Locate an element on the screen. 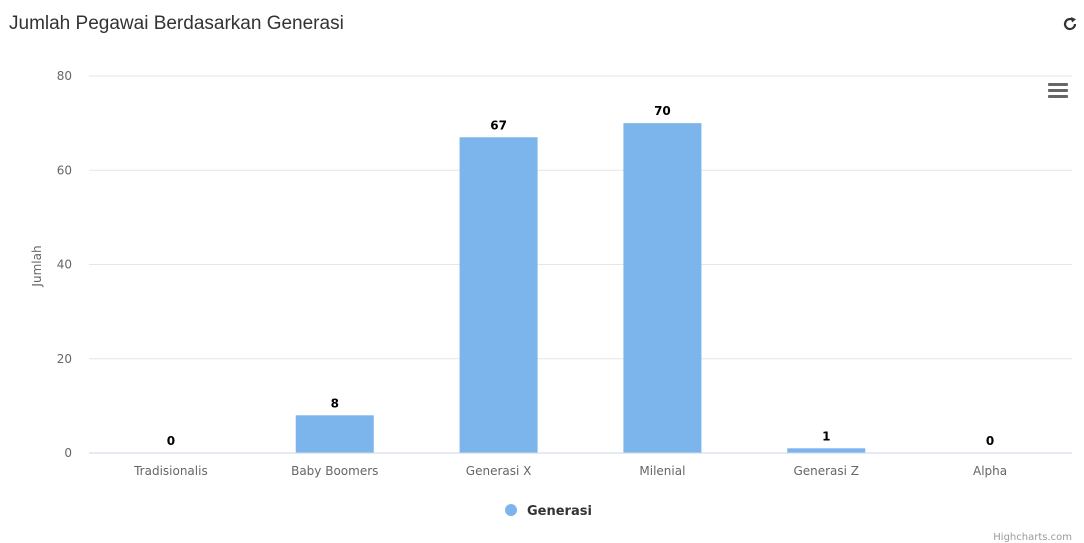 This screenshot has height=543, width=1084. panel-title: Jumlah Pegawai Berdasarkan Generasi is located at coordinates (176, 23).